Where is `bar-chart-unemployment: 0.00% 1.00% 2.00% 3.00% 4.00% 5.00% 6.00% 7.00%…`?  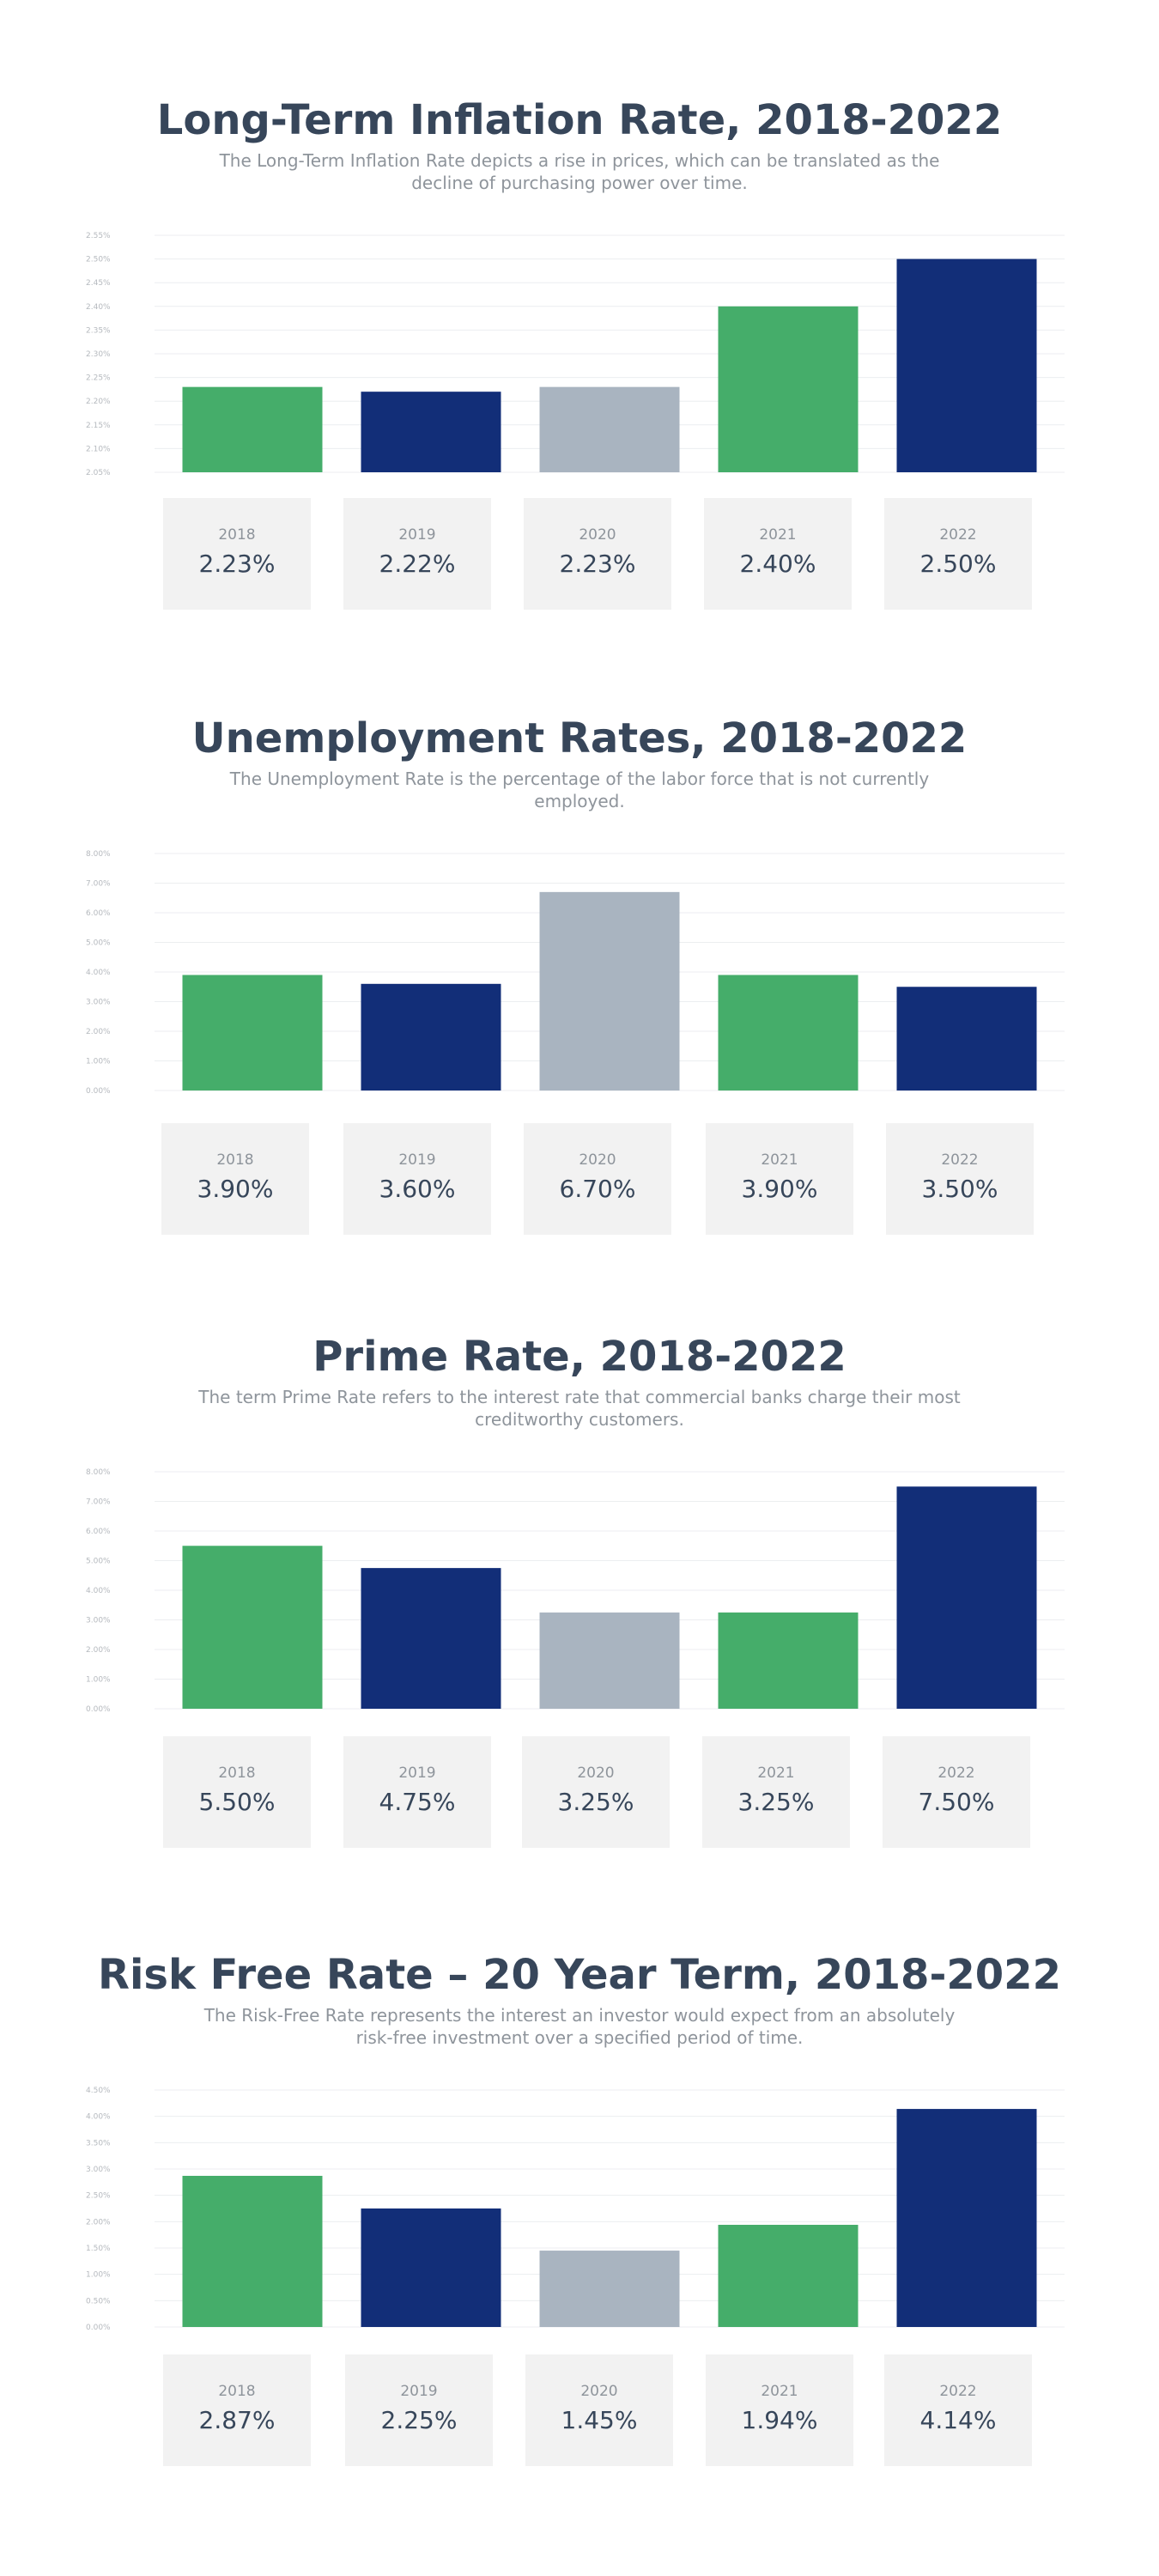 bar-chart-unemployment: 0.00% 1.00% 2.00% 3.00% 4.00% 5.00% 6.00% 7.00%… is located at coordinates (575, 973).